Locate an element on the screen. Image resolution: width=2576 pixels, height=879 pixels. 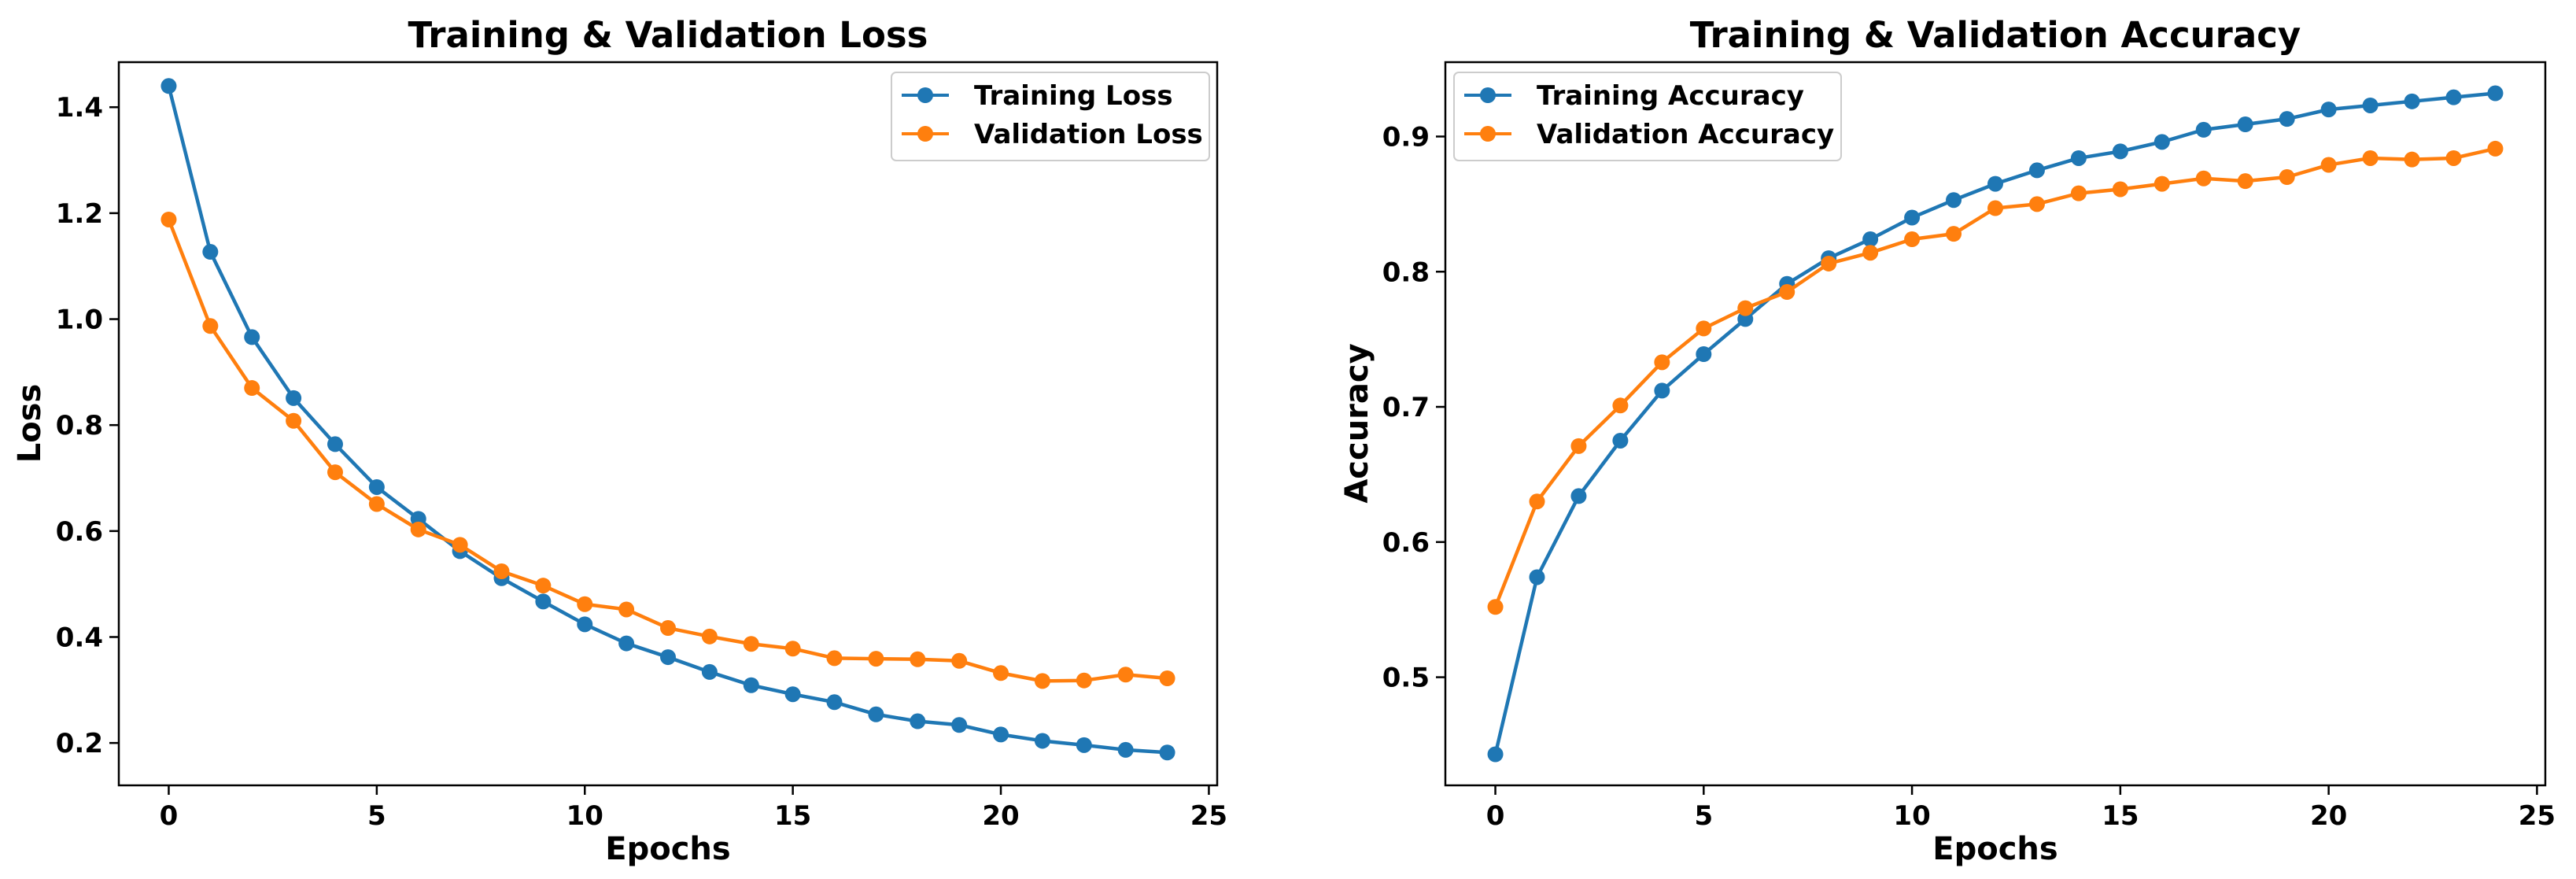
accuracy-y-tick-label: 0.6 is located at coordinates (1406, 543).